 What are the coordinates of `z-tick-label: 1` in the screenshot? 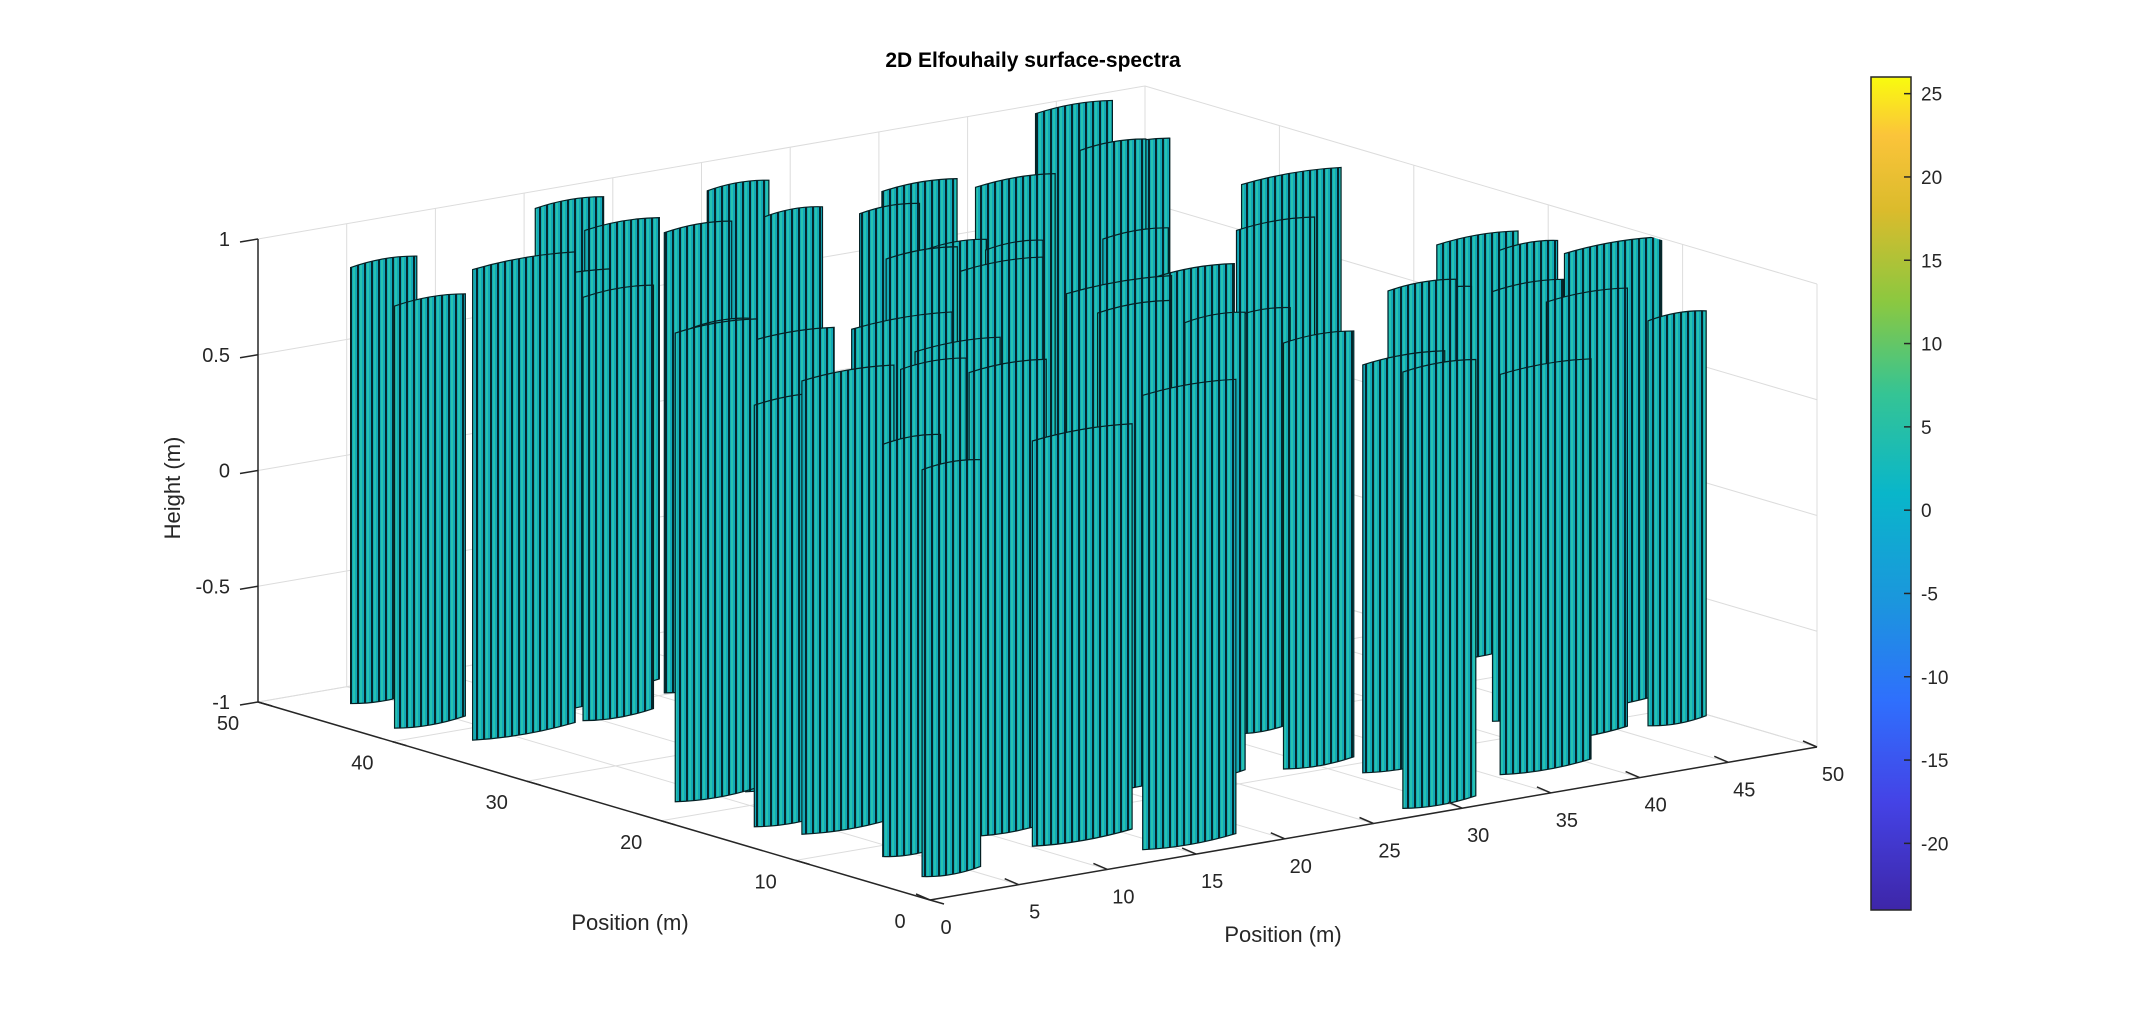 It's located at (224, 240).